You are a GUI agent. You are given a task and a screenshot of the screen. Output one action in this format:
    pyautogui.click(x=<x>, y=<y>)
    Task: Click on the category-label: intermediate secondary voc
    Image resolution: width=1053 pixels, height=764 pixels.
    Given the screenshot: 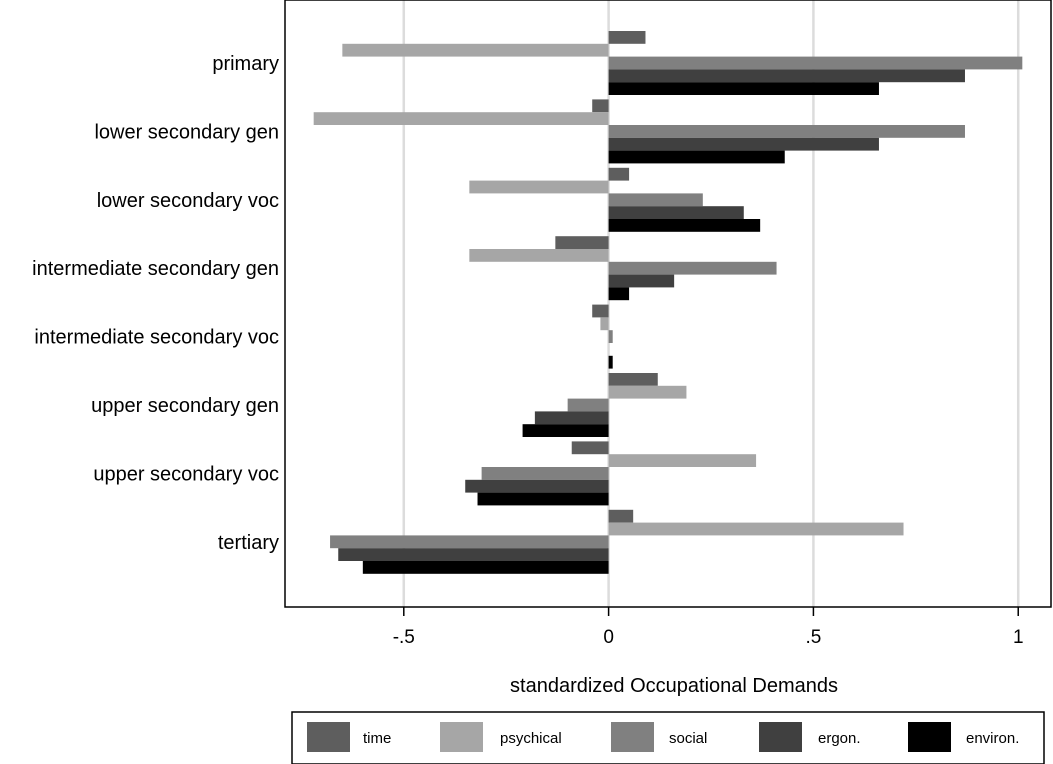 What is the action you would take?
    pyautogui.click(x=156, y=338)
    